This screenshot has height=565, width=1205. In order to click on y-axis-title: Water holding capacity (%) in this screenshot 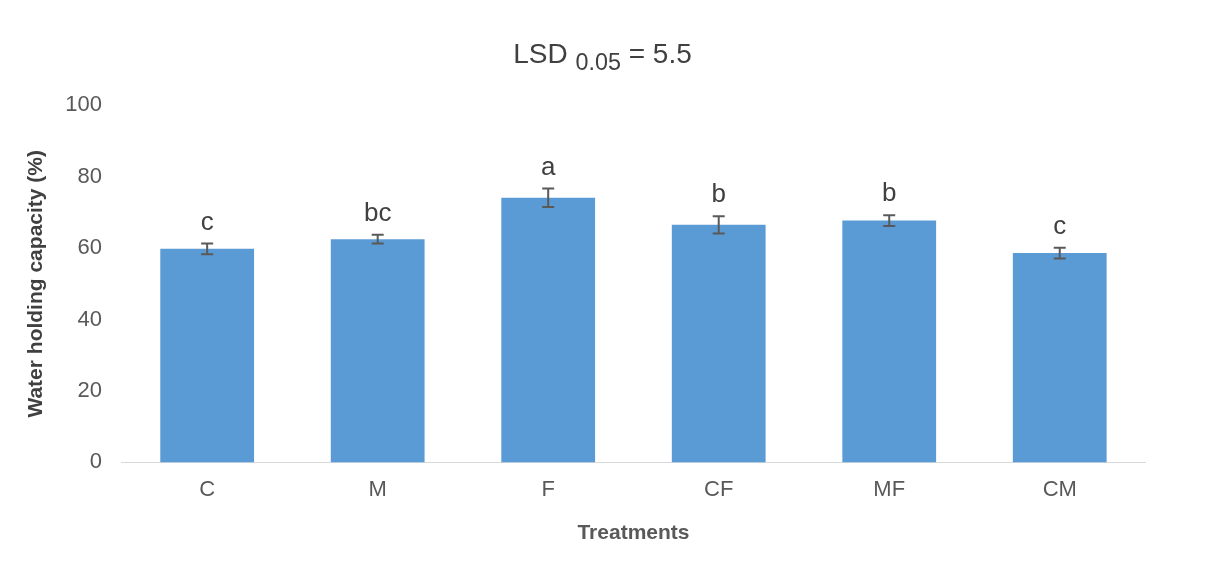, I will do `click(35, 284)`.